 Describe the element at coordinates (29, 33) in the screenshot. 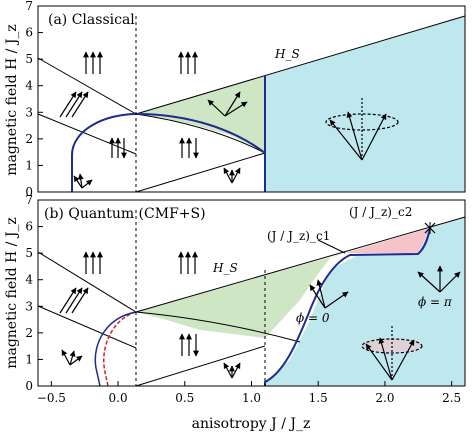

I see `panel-a-y-tick-label: 6` at that location.